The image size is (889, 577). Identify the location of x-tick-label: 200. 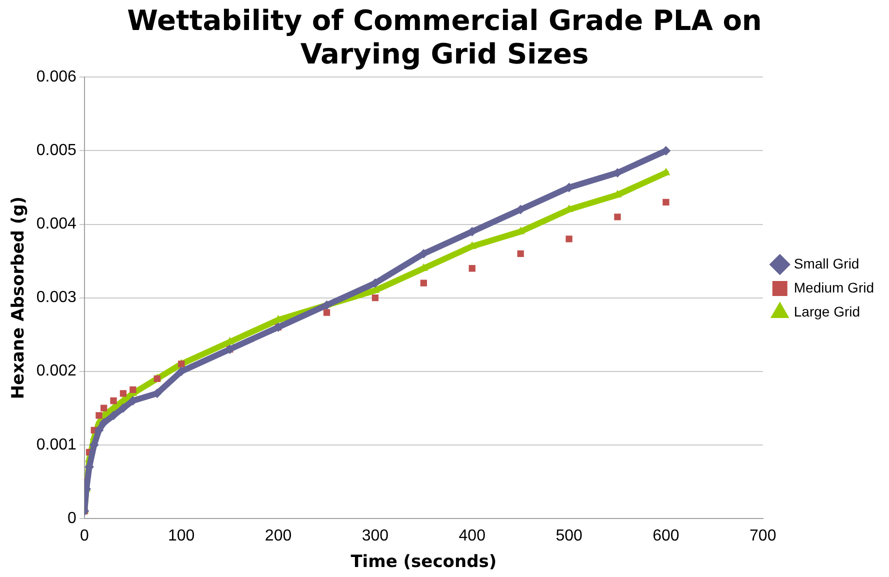
(278, 535).